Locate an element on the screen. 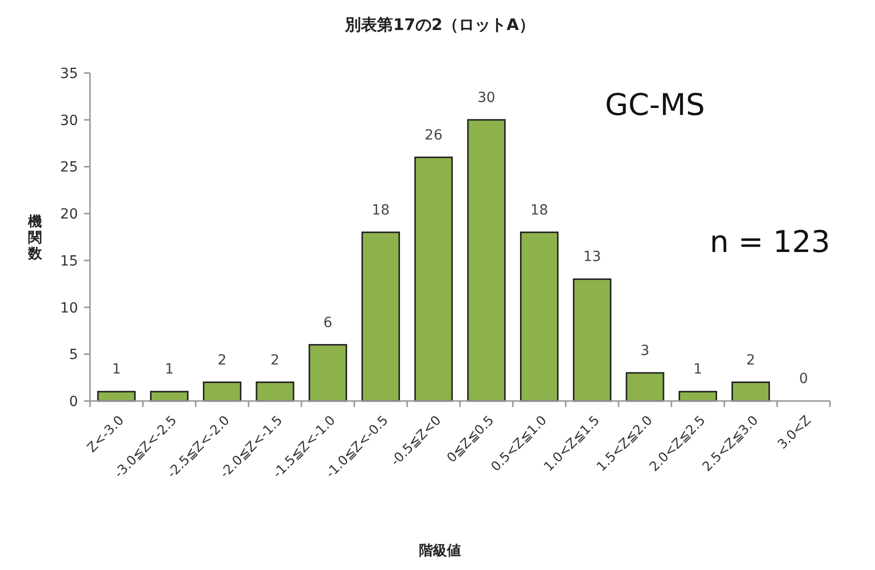  data-label: 30 is located at coordinates (487, 98).